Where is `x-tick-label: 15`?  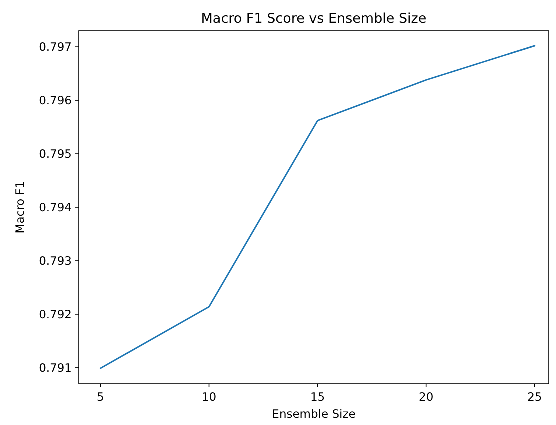
x-tick-label: 15 is located at coordinates (318, 397).